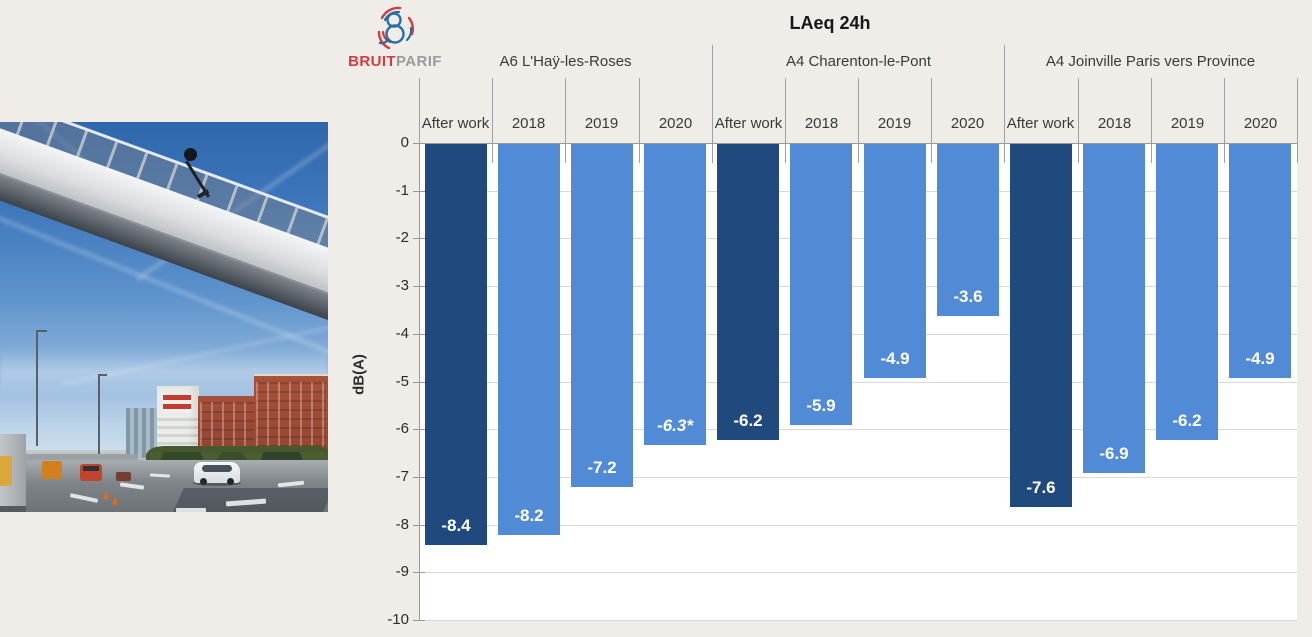  I want to click on photo-tower-sign, so click(177, 404).